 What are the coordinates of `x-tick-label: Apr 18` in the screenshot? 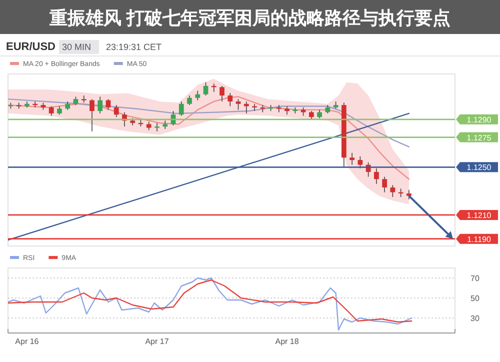 It's located at (287, 341).